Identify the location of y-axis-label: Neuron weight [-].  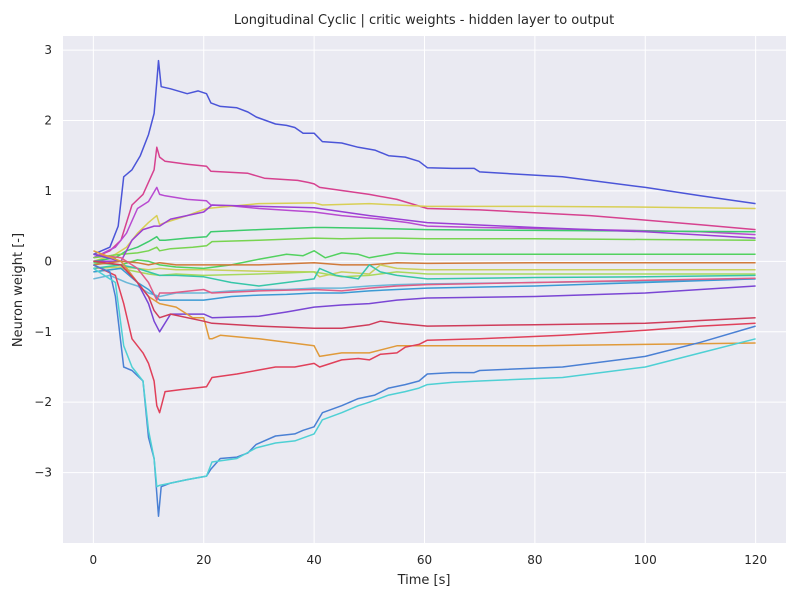
(18, 290).